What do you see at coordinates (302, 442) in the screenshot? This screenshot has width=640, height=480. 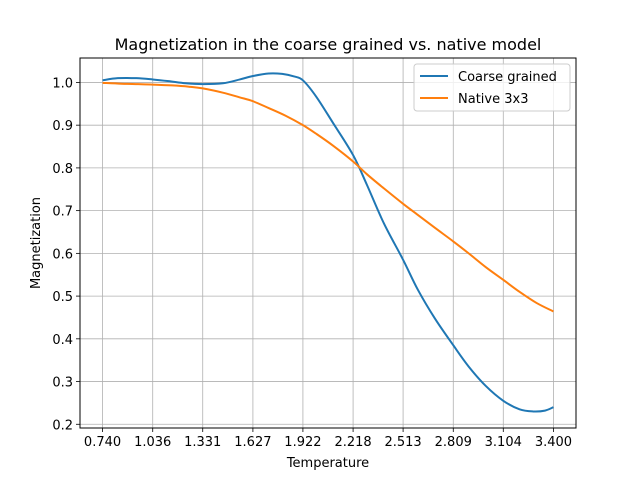 I see `x-tick-label: 1.922` at bounding box center [302, 442].